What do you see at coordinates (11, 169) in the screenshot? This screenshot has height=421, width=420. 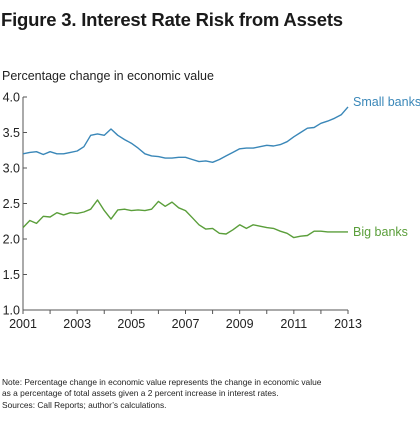 I see `y-tick-label: 3.0` at bounding box center [11, 169].